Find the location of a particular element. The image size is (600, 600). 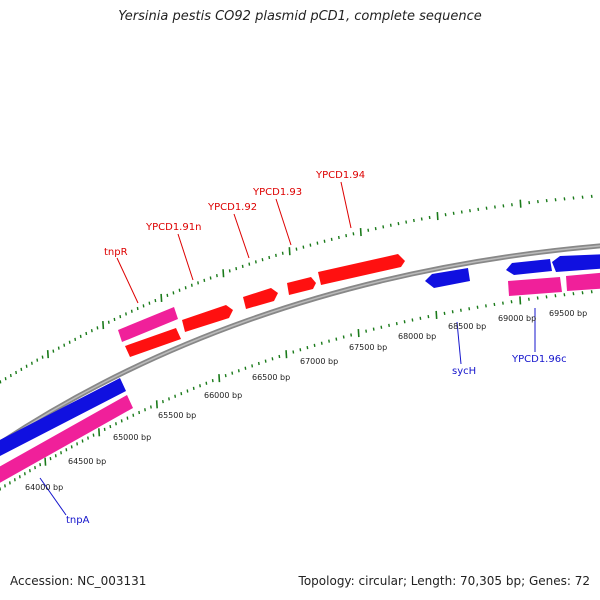

feature-YPCD1.96c-cds is located at coordinates (529, 267).